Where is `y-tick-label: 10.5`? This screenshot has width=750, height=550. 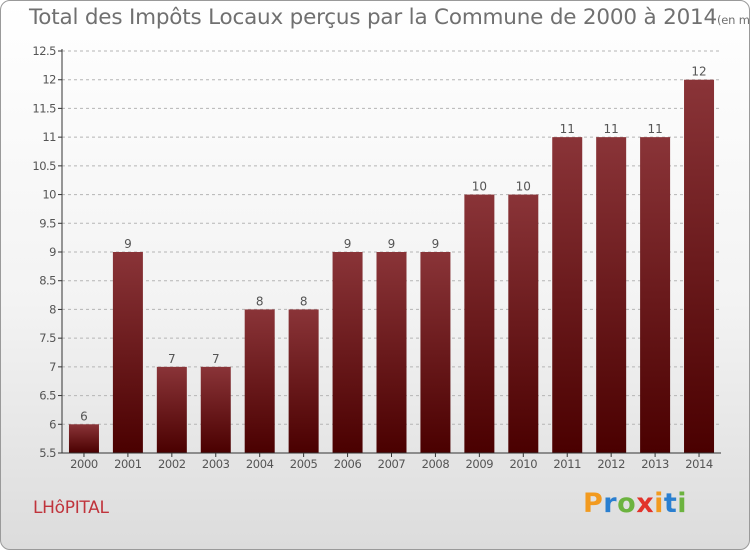 y-tick-label: 10.5 is located at coordinates (44, 166).